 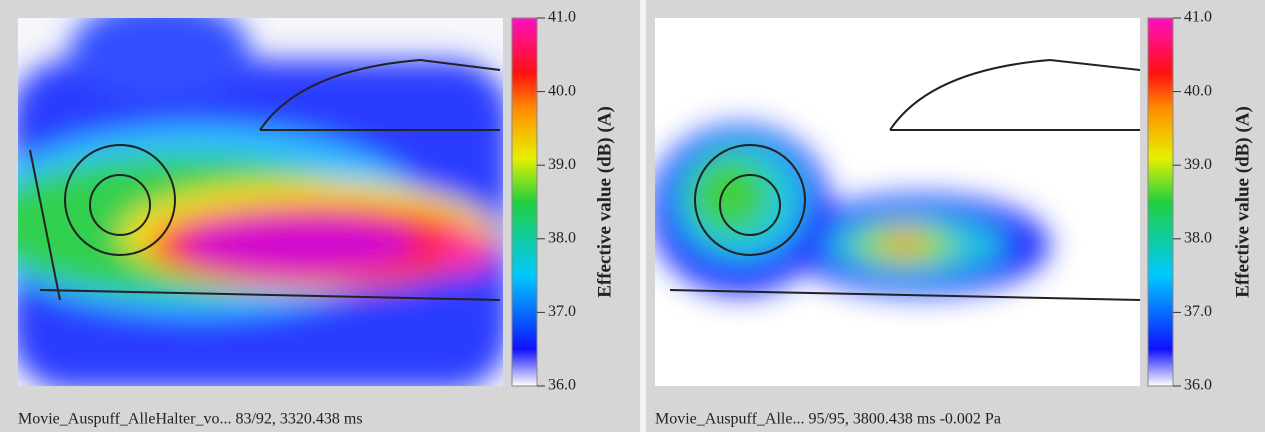 I want to click on separator, so click(x=643, y=216).